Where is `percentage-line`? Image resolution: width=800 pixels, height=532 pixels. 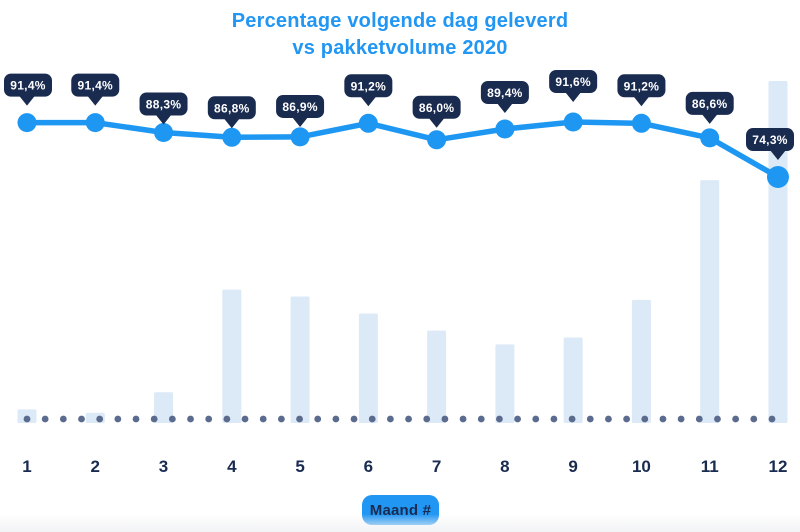 percentage-line is located at coordinates (402, 149).